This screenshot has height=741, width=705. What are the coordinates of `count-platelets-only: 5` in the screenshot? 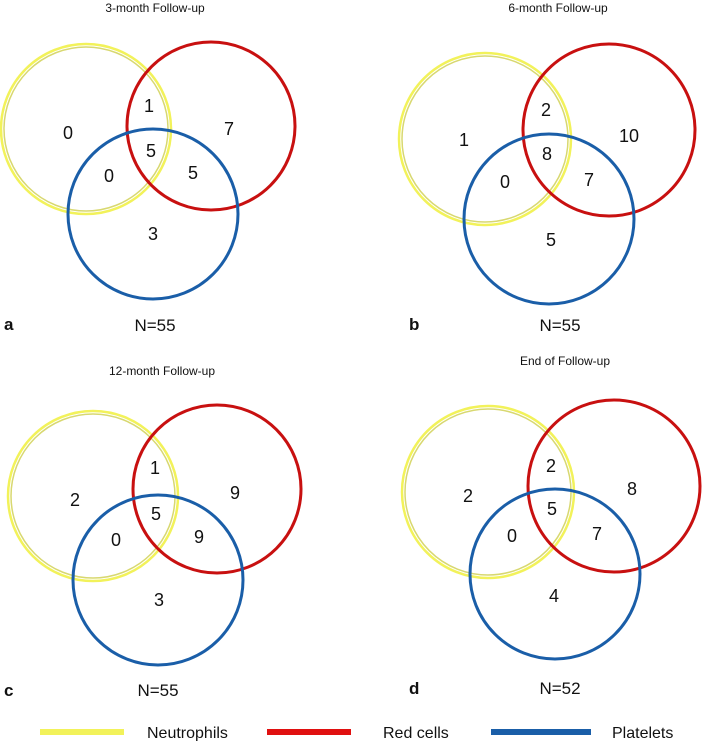 It's located at (551, 240).